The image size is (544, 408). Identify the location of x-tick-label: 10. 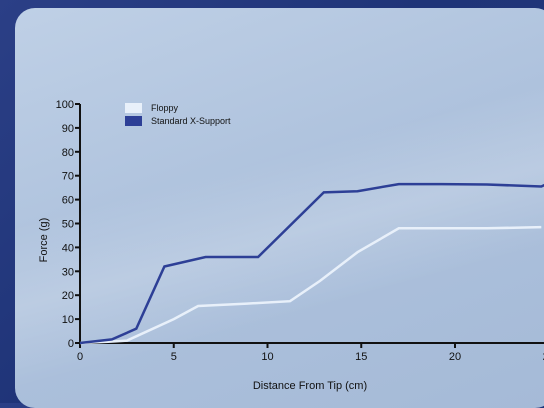
(267, 357).